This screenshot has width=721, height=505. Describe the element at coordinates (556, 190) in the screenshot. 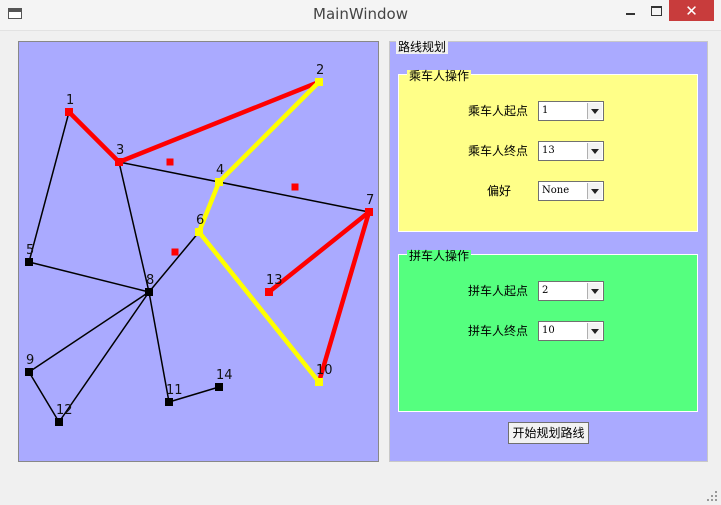

I see `preference-value: None` at that location.